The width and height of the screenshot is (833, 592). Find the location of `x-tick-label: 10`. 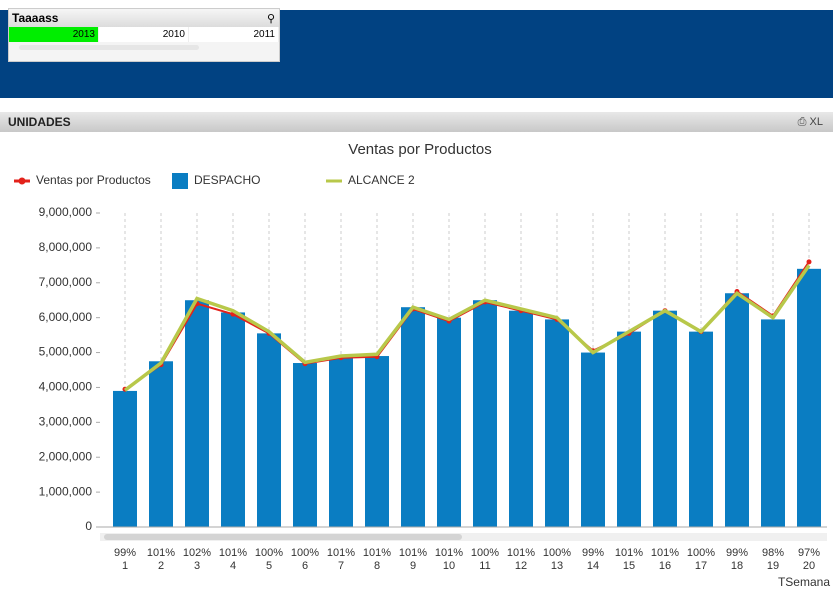

x-tick-label: 10 is located at coordinates (449, 566).